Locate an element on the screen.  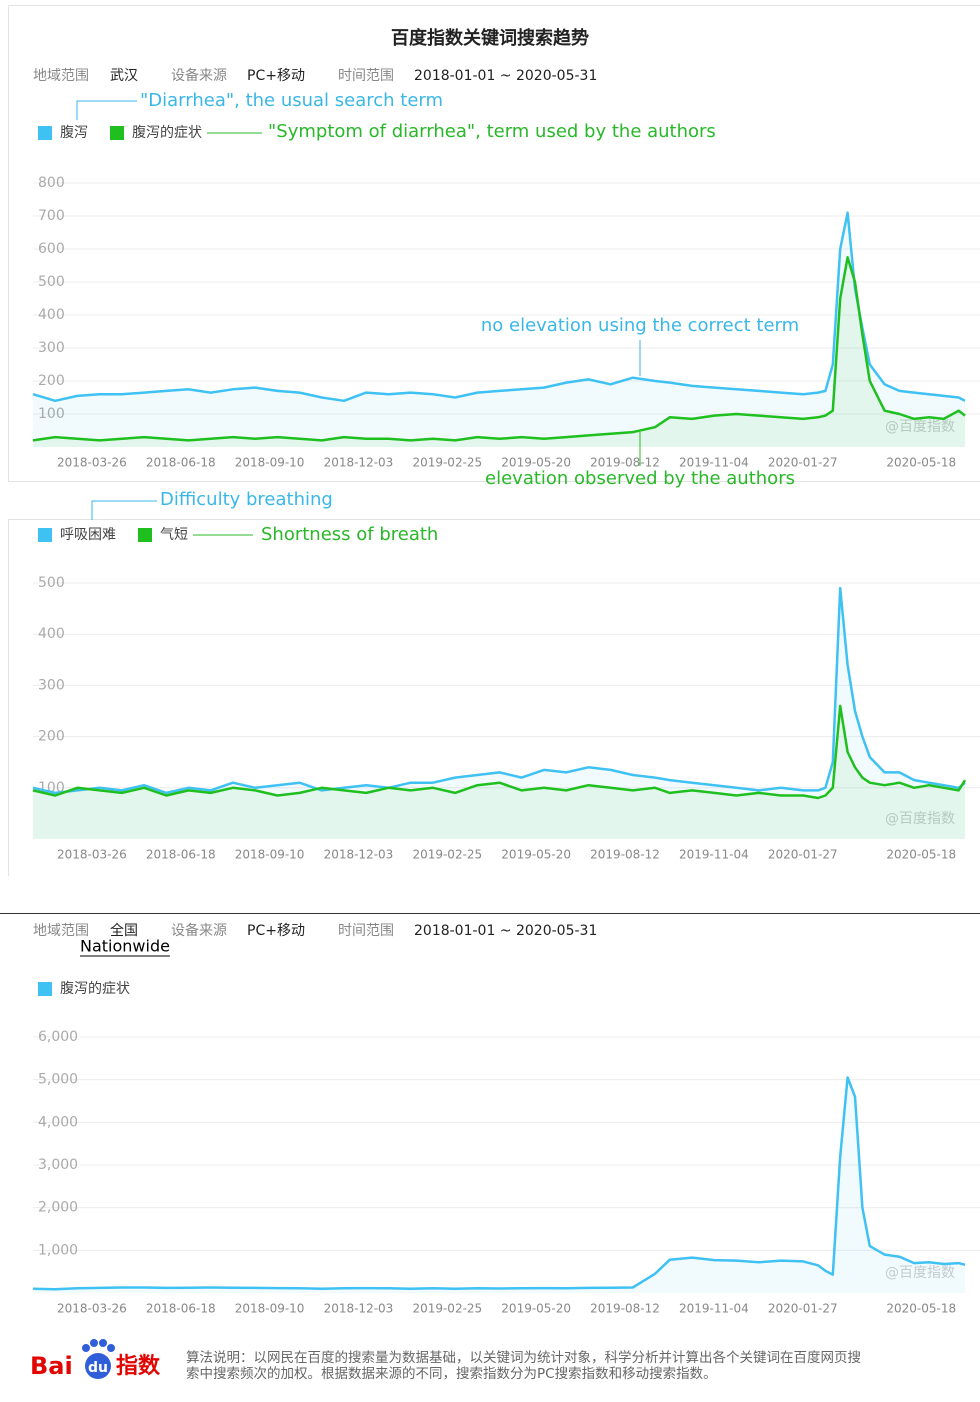
logo-text: du is located at coordinates (98, 1368).